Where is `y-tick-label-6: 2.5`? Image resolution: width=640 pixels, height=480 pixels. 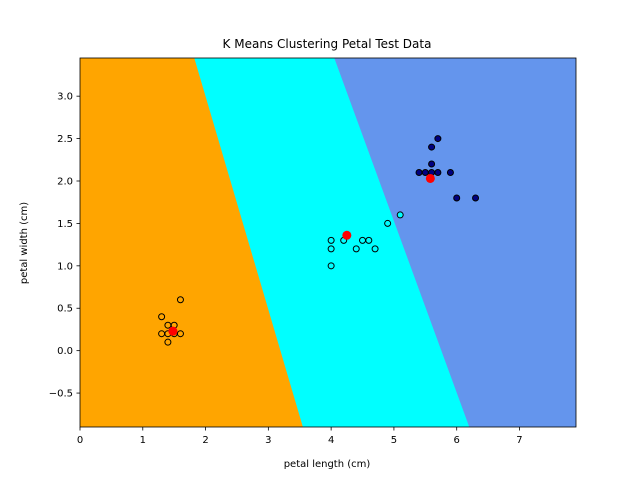 y-tick-label-6: 2.5 is located at coordinates (65, 139).